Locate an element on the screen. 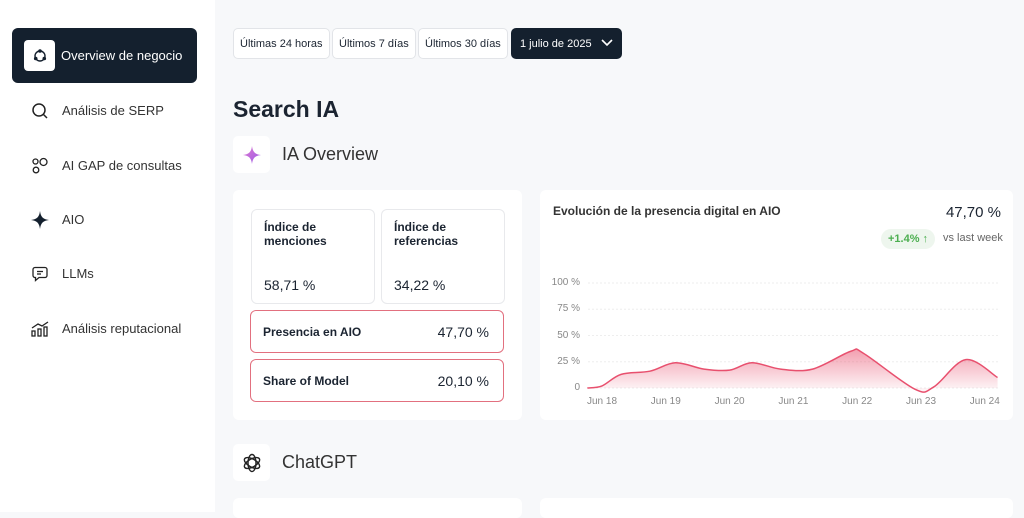  metric-value: 58,71 % is located at coordinates (290, 285).